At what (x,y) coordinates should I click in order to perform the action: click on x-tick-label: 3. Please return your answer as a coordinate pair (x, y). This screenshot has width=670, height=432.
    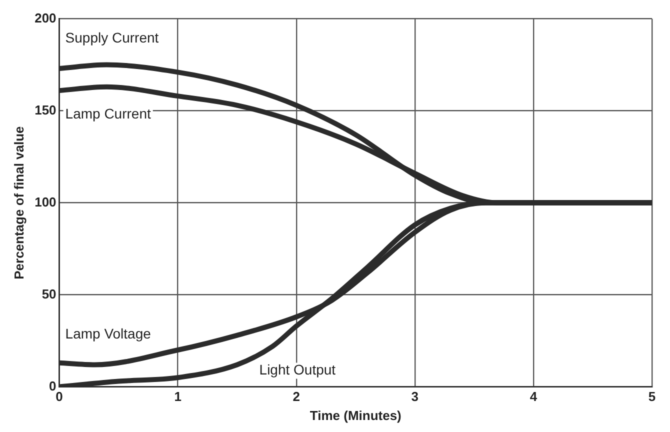
    Looking at the image, I should click on (415, 396).